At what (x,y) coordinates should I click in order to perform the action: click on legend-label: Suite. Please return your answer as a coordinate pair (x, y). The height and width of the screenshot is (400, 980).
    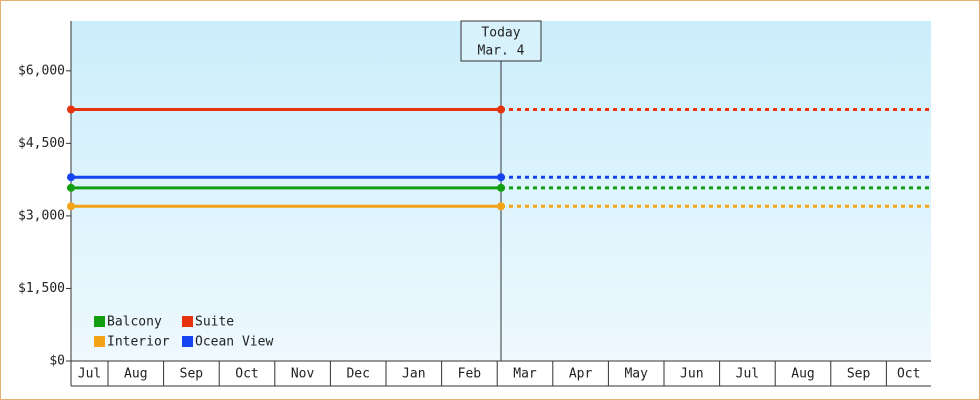
    Looking at the image, I should click on (214, 322).